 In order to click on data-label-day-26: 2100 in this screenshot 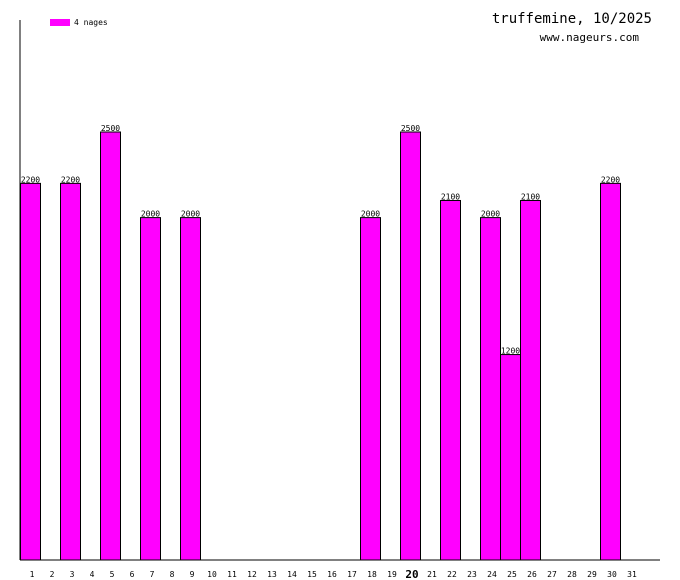, I will do `click(530, 196)`.